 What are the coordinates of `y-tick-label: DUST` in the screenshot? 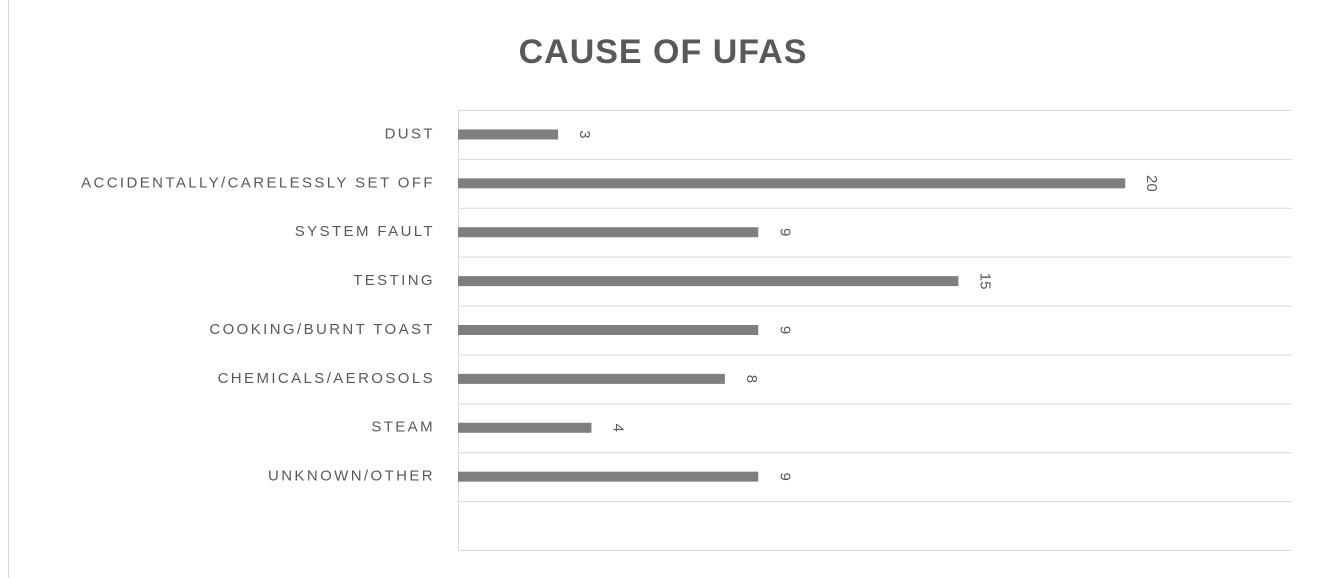 It's located at (410, 133).